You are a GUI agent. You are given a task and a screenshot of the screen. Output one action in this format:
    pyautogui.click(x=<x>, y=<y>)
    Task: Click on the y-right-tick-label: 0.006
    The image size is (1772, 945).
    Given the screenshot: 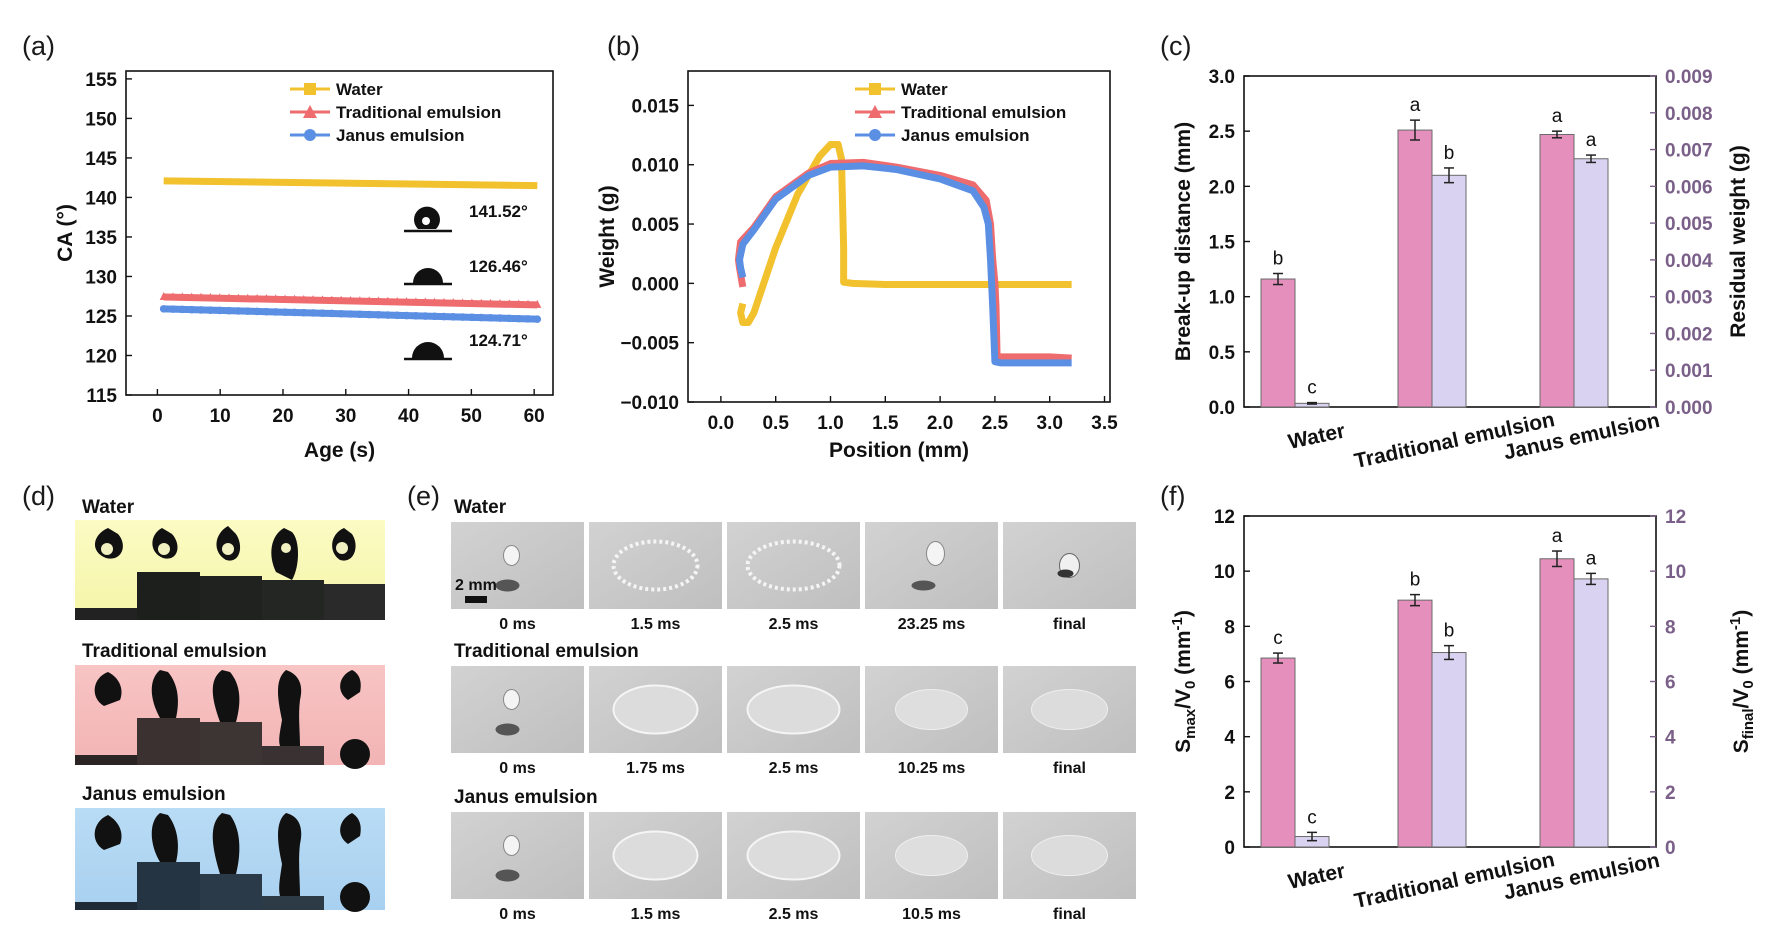 What is the action you would take?
    pyautogui.click(x=1689, y=187)
    